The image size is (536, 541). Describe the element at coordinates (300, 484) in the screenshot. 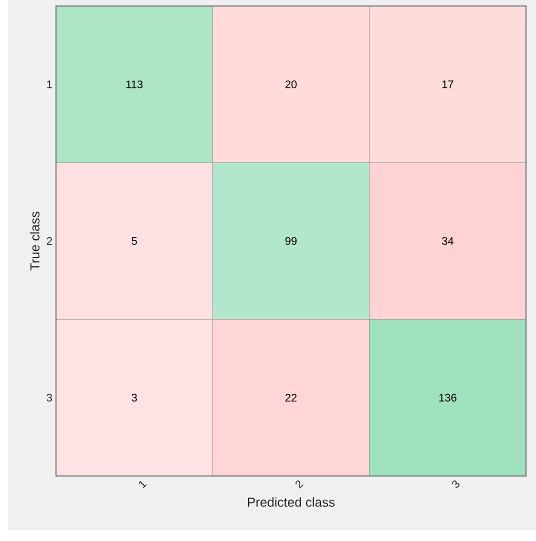

I see `x-tick-label: 2` at that location.